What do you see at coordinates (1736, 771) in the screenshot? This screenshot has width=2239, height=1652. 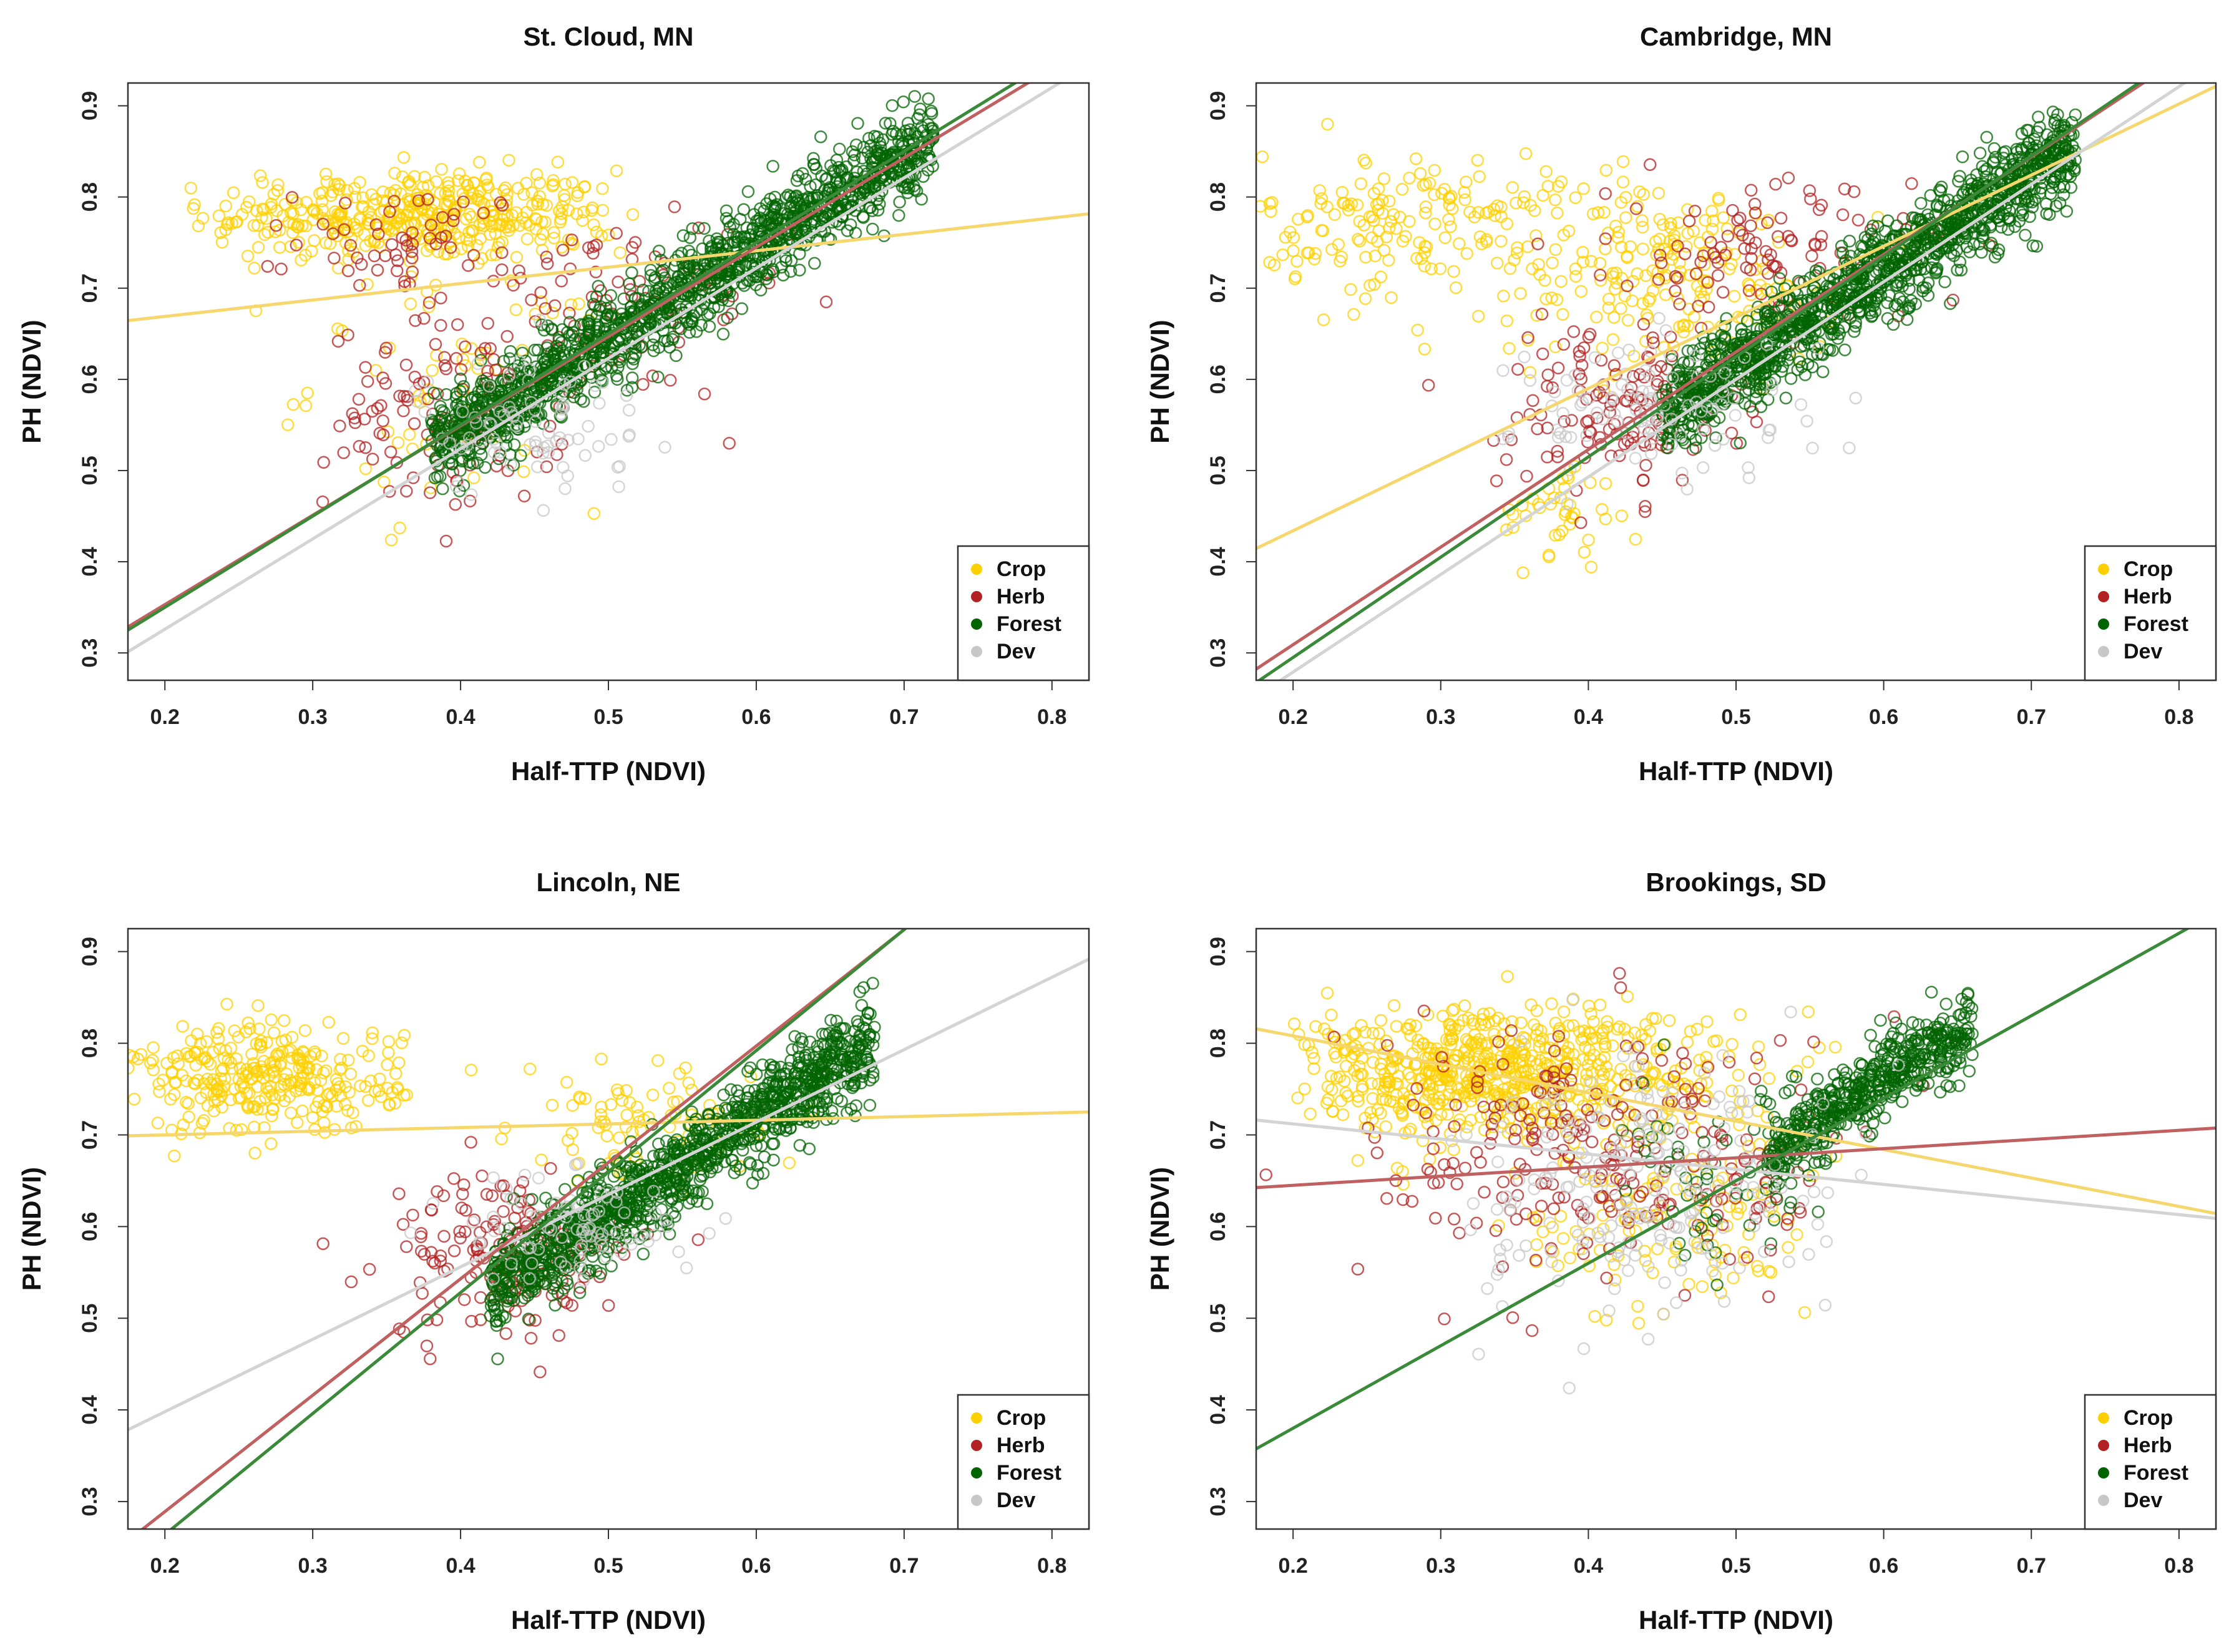 I see `x-axis-label: Half-TTP (NDVI)` at bounding box center [1736, 771].